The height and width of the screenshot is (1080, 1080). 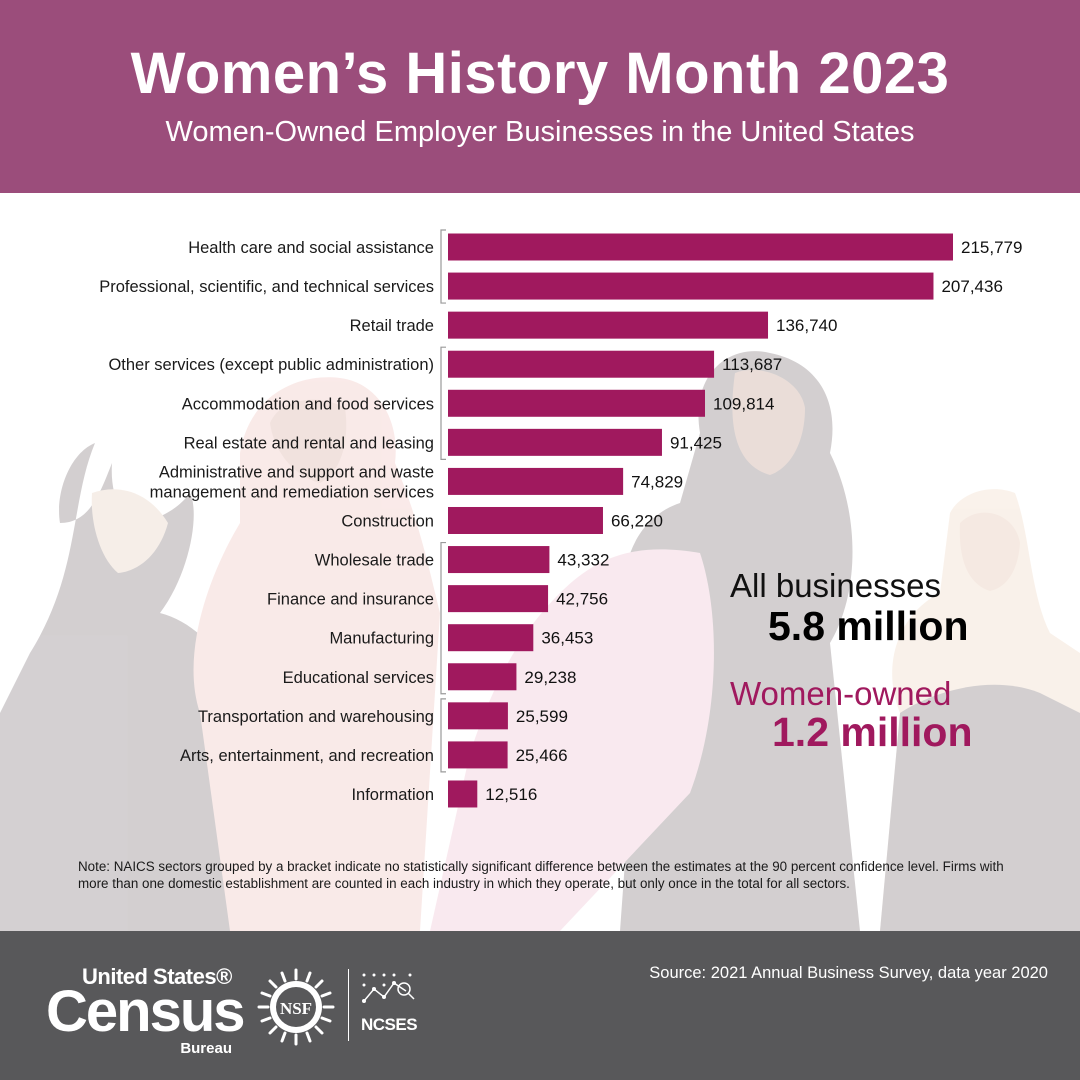 I want to click on all-businesses-value: 5.8 million, so click(x=868, y=626).